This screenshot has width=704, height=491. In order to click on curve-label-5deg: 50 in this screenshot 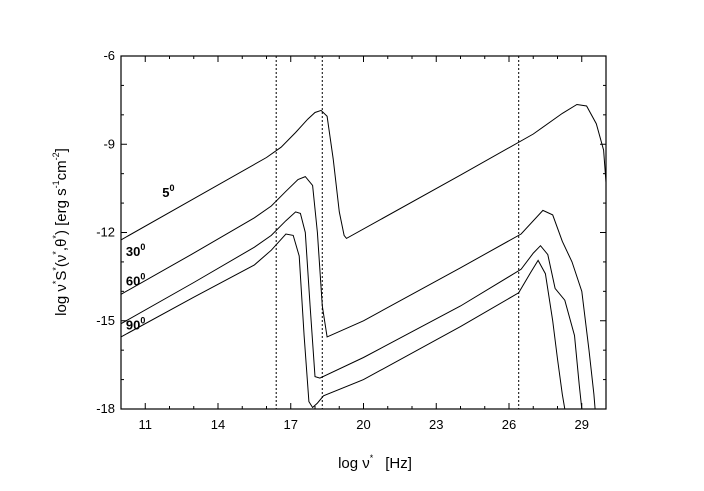, I will do `click(168, 191)`.